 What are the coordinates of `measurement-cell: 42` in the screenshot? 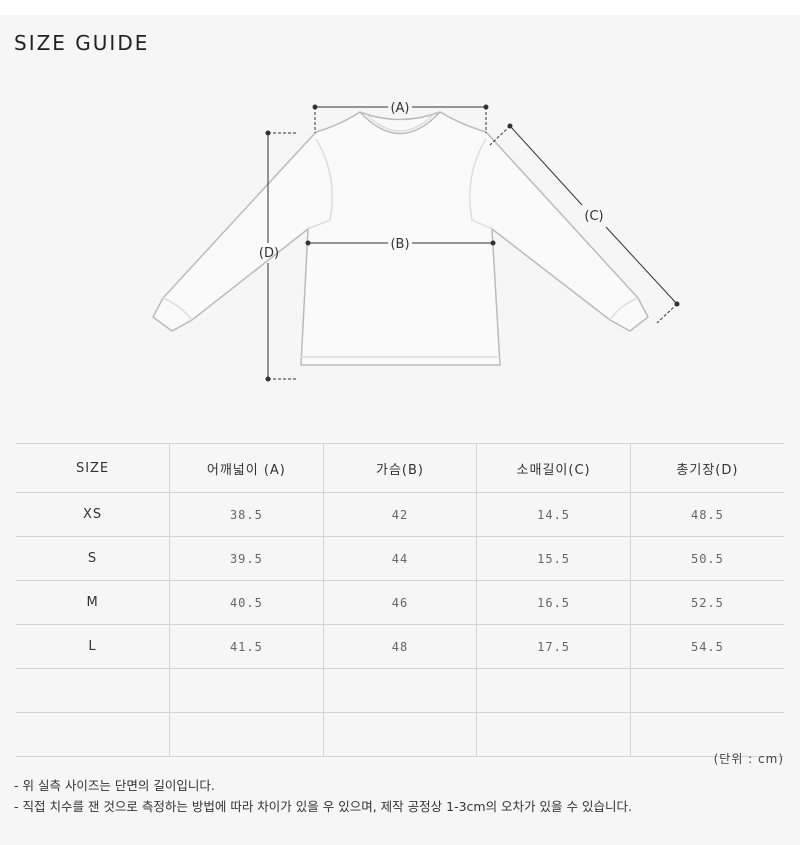 It's located at (399, 514).